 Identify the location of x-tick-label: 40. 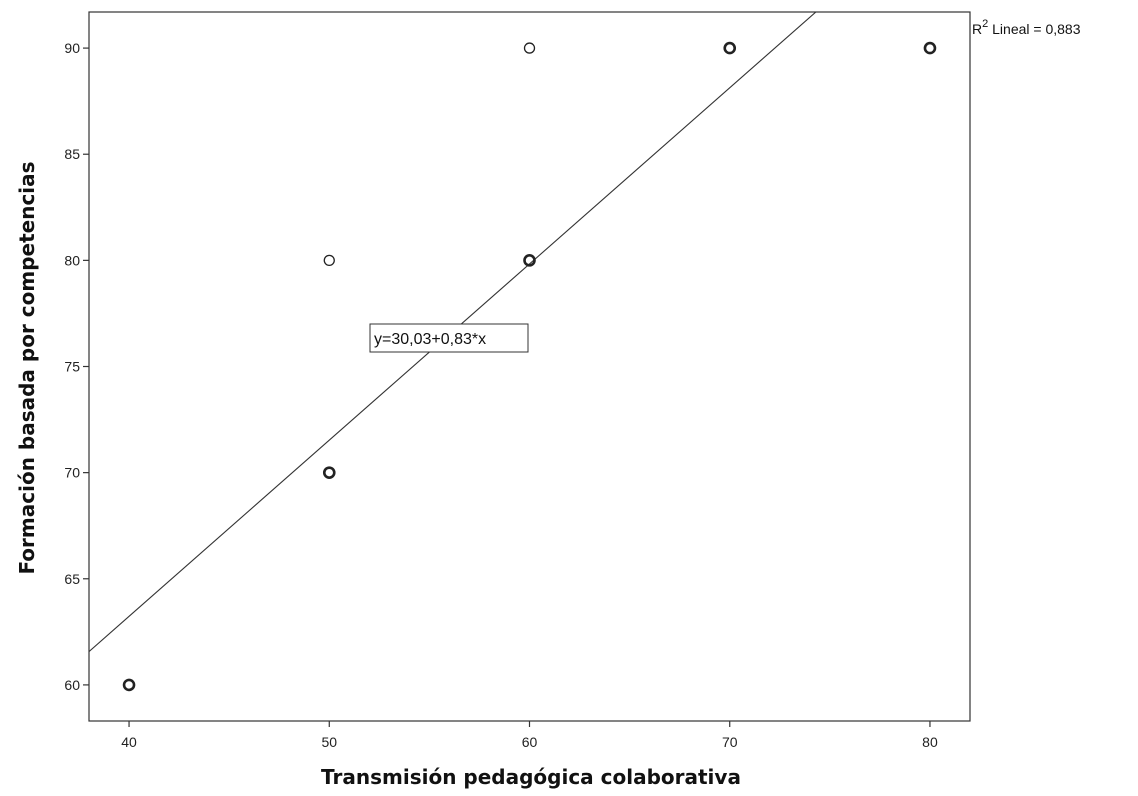
(129, 742).